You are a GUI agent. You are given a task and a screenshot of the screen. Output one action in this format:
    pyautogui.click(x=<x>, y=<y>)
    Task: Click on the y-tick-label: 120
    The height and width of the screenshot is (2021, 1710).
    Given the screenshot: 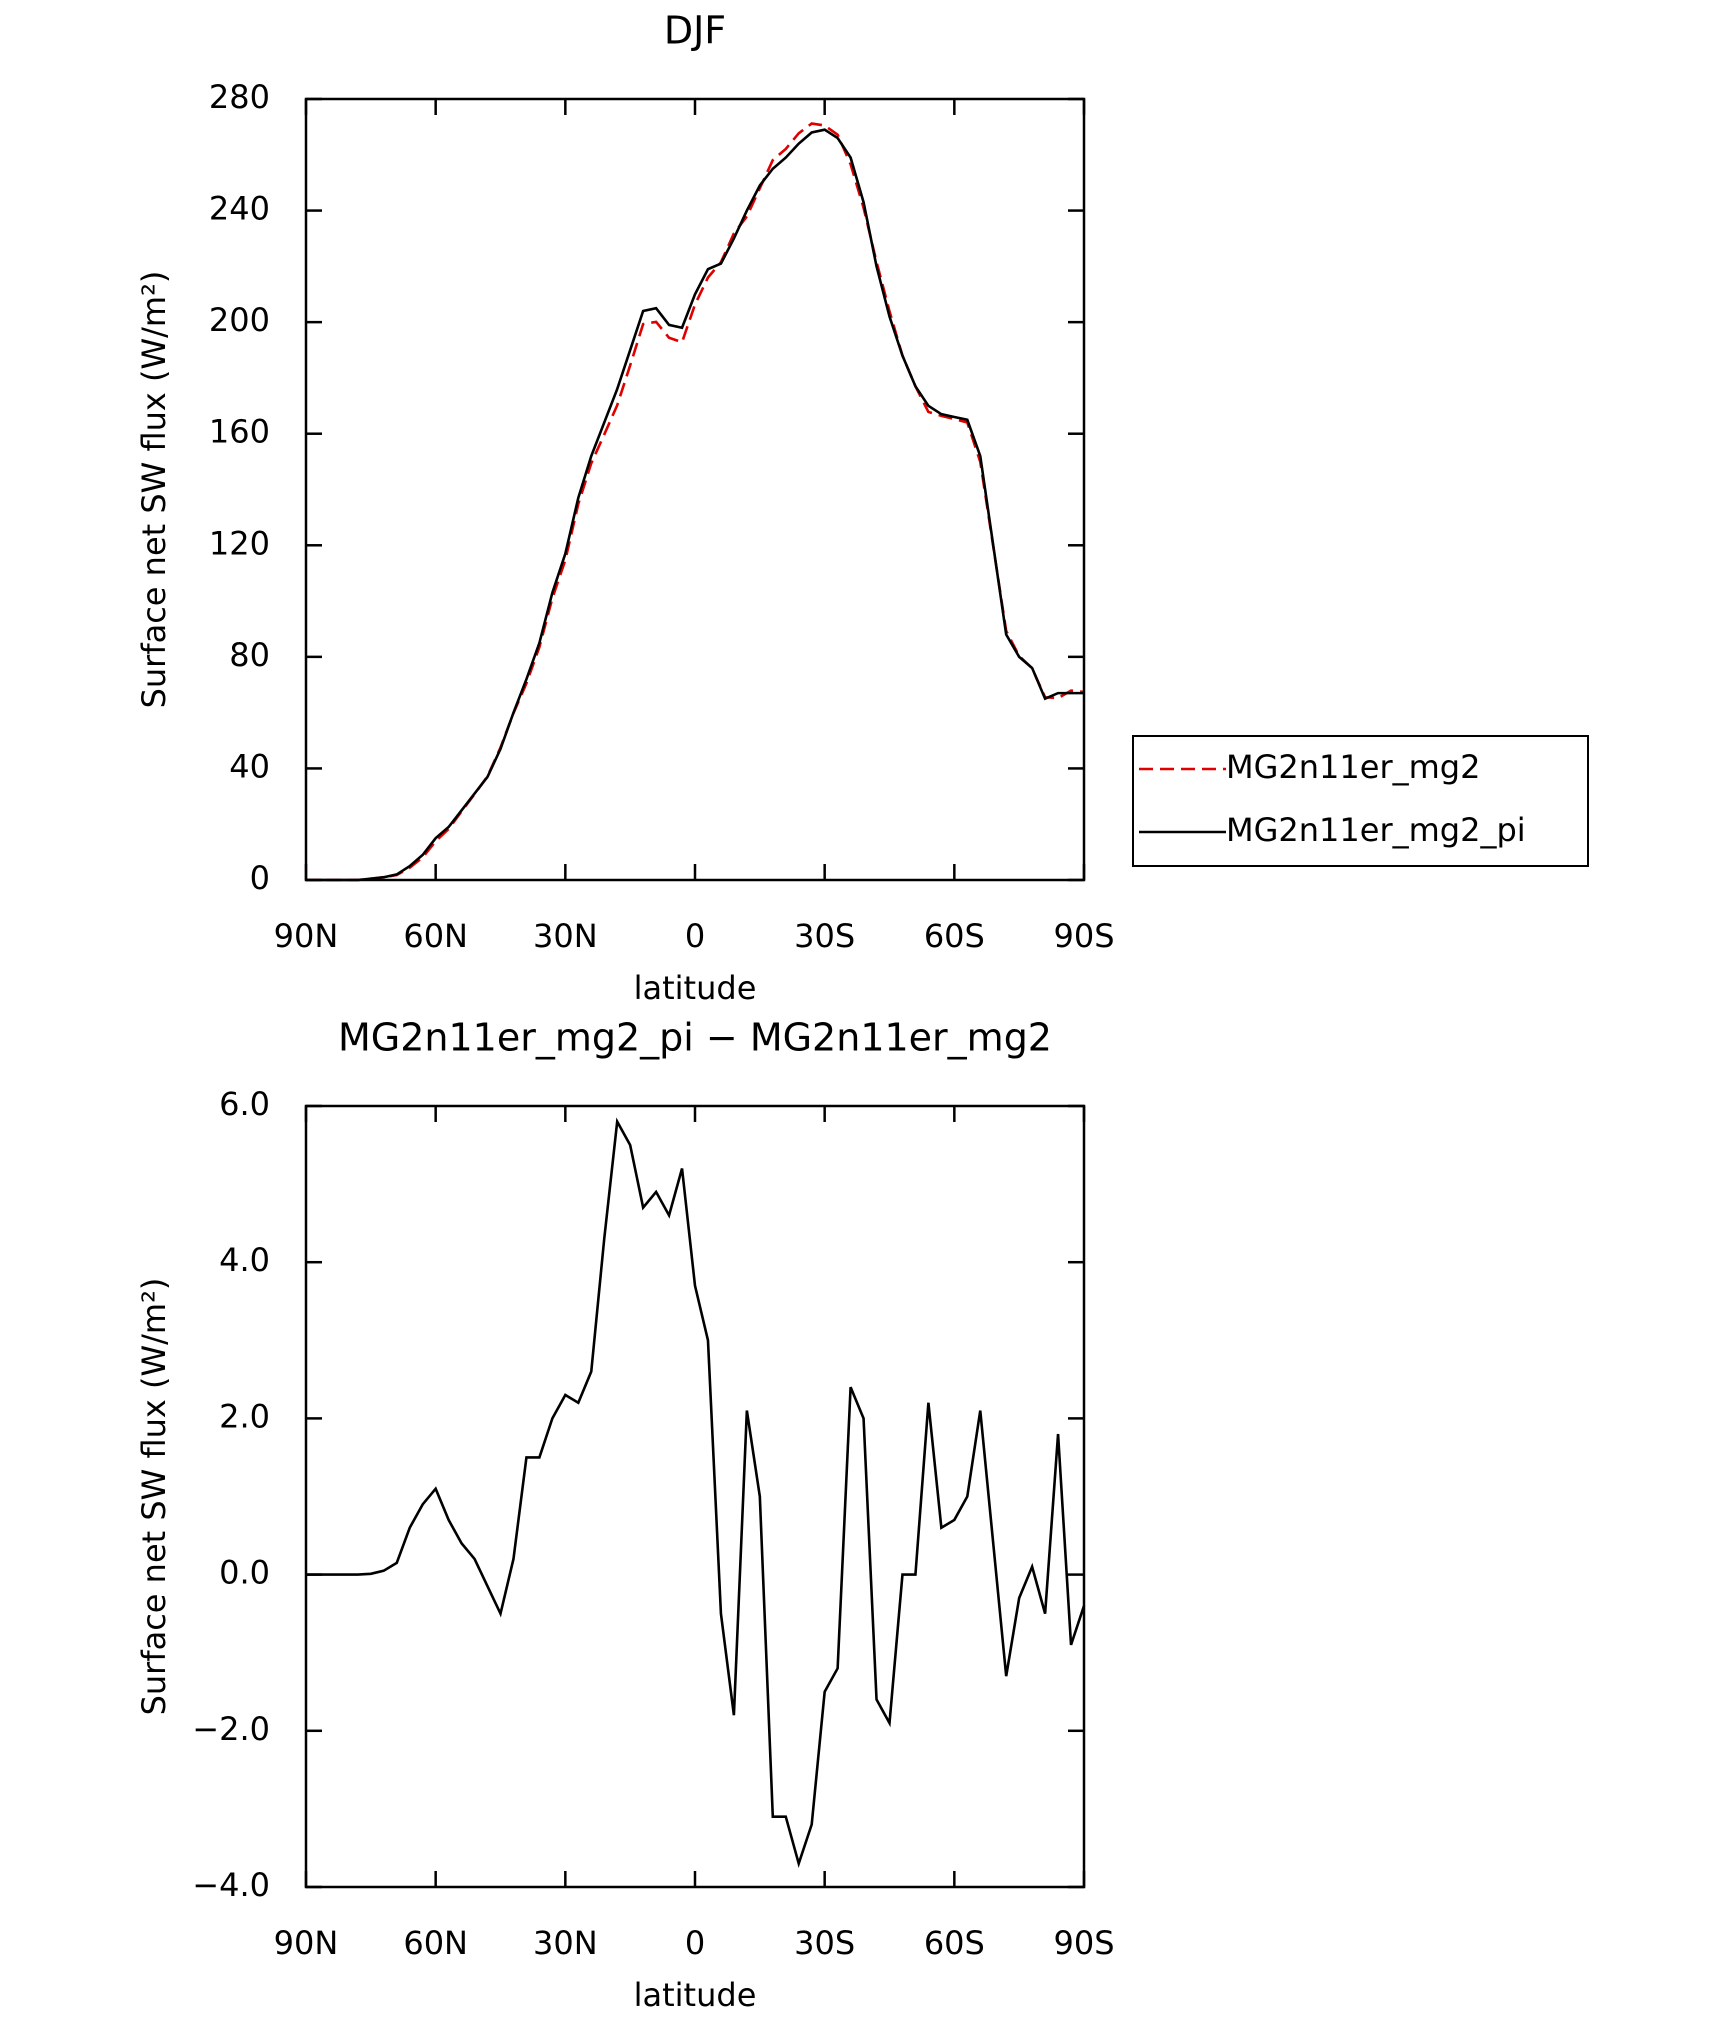 What is the action you would take?
    pyautogui.click(x=239, y=543)
    